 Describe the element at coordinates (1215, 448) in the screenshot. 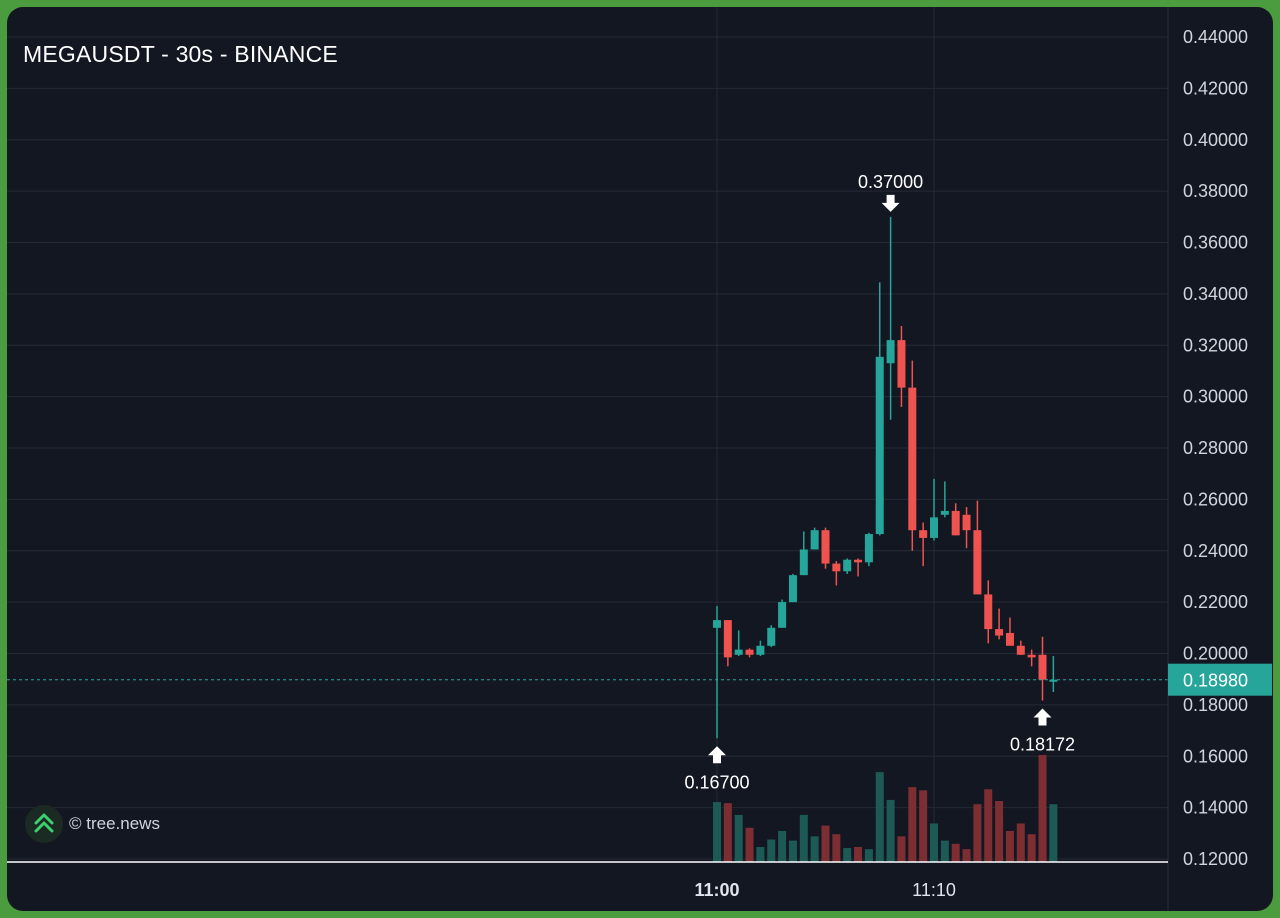

I see `price-tick-label: 0.28000` at that location.